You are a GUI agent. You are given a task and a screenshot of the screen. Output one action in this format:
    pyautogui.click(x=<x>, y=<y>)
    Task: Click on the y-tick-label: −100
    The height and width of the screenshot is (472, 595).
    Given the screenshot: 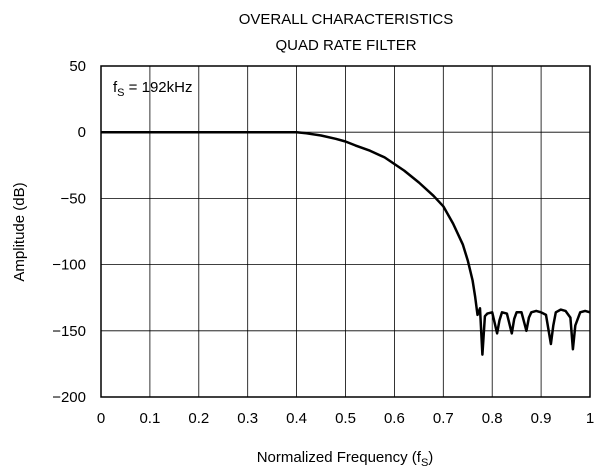 What is the action you would take?
    pyautogui.click(x=69, y=265)
    